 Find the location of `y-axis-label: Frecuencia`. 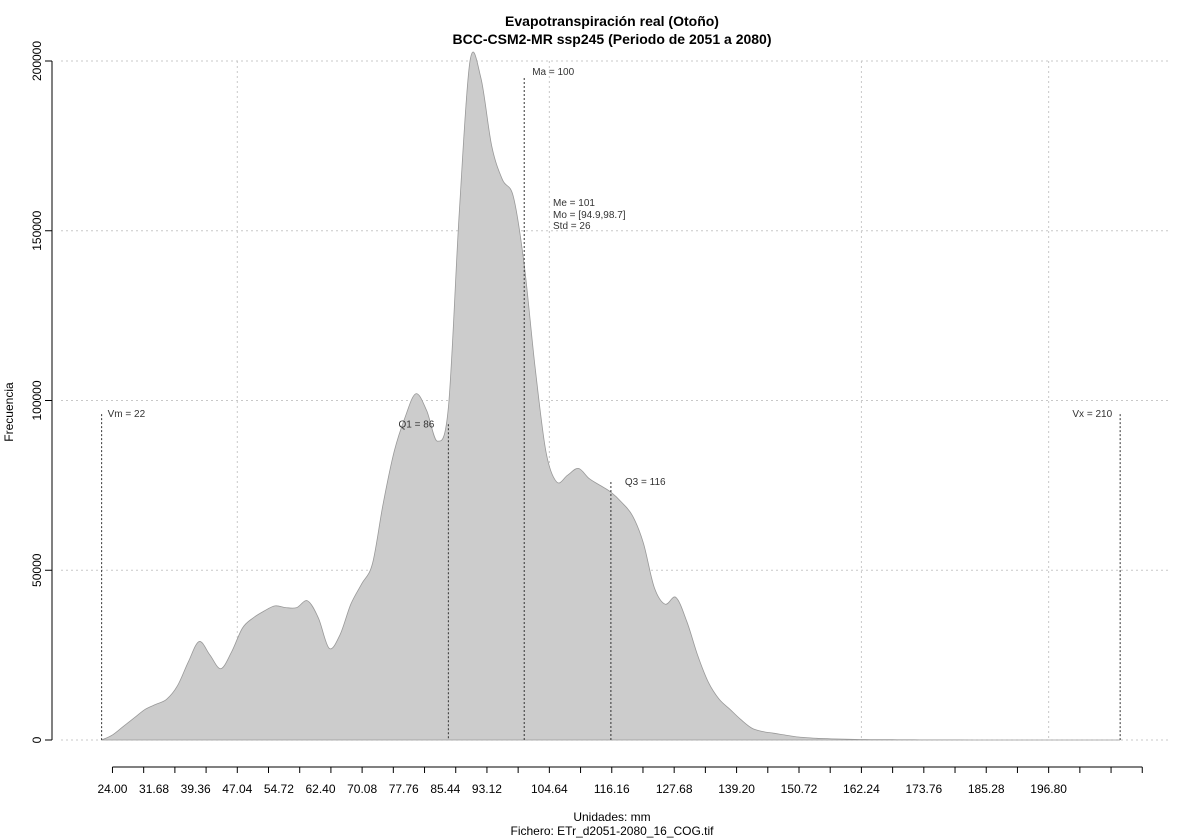

y-axis-label: Frecuencia is located at coordinates (9, 412).